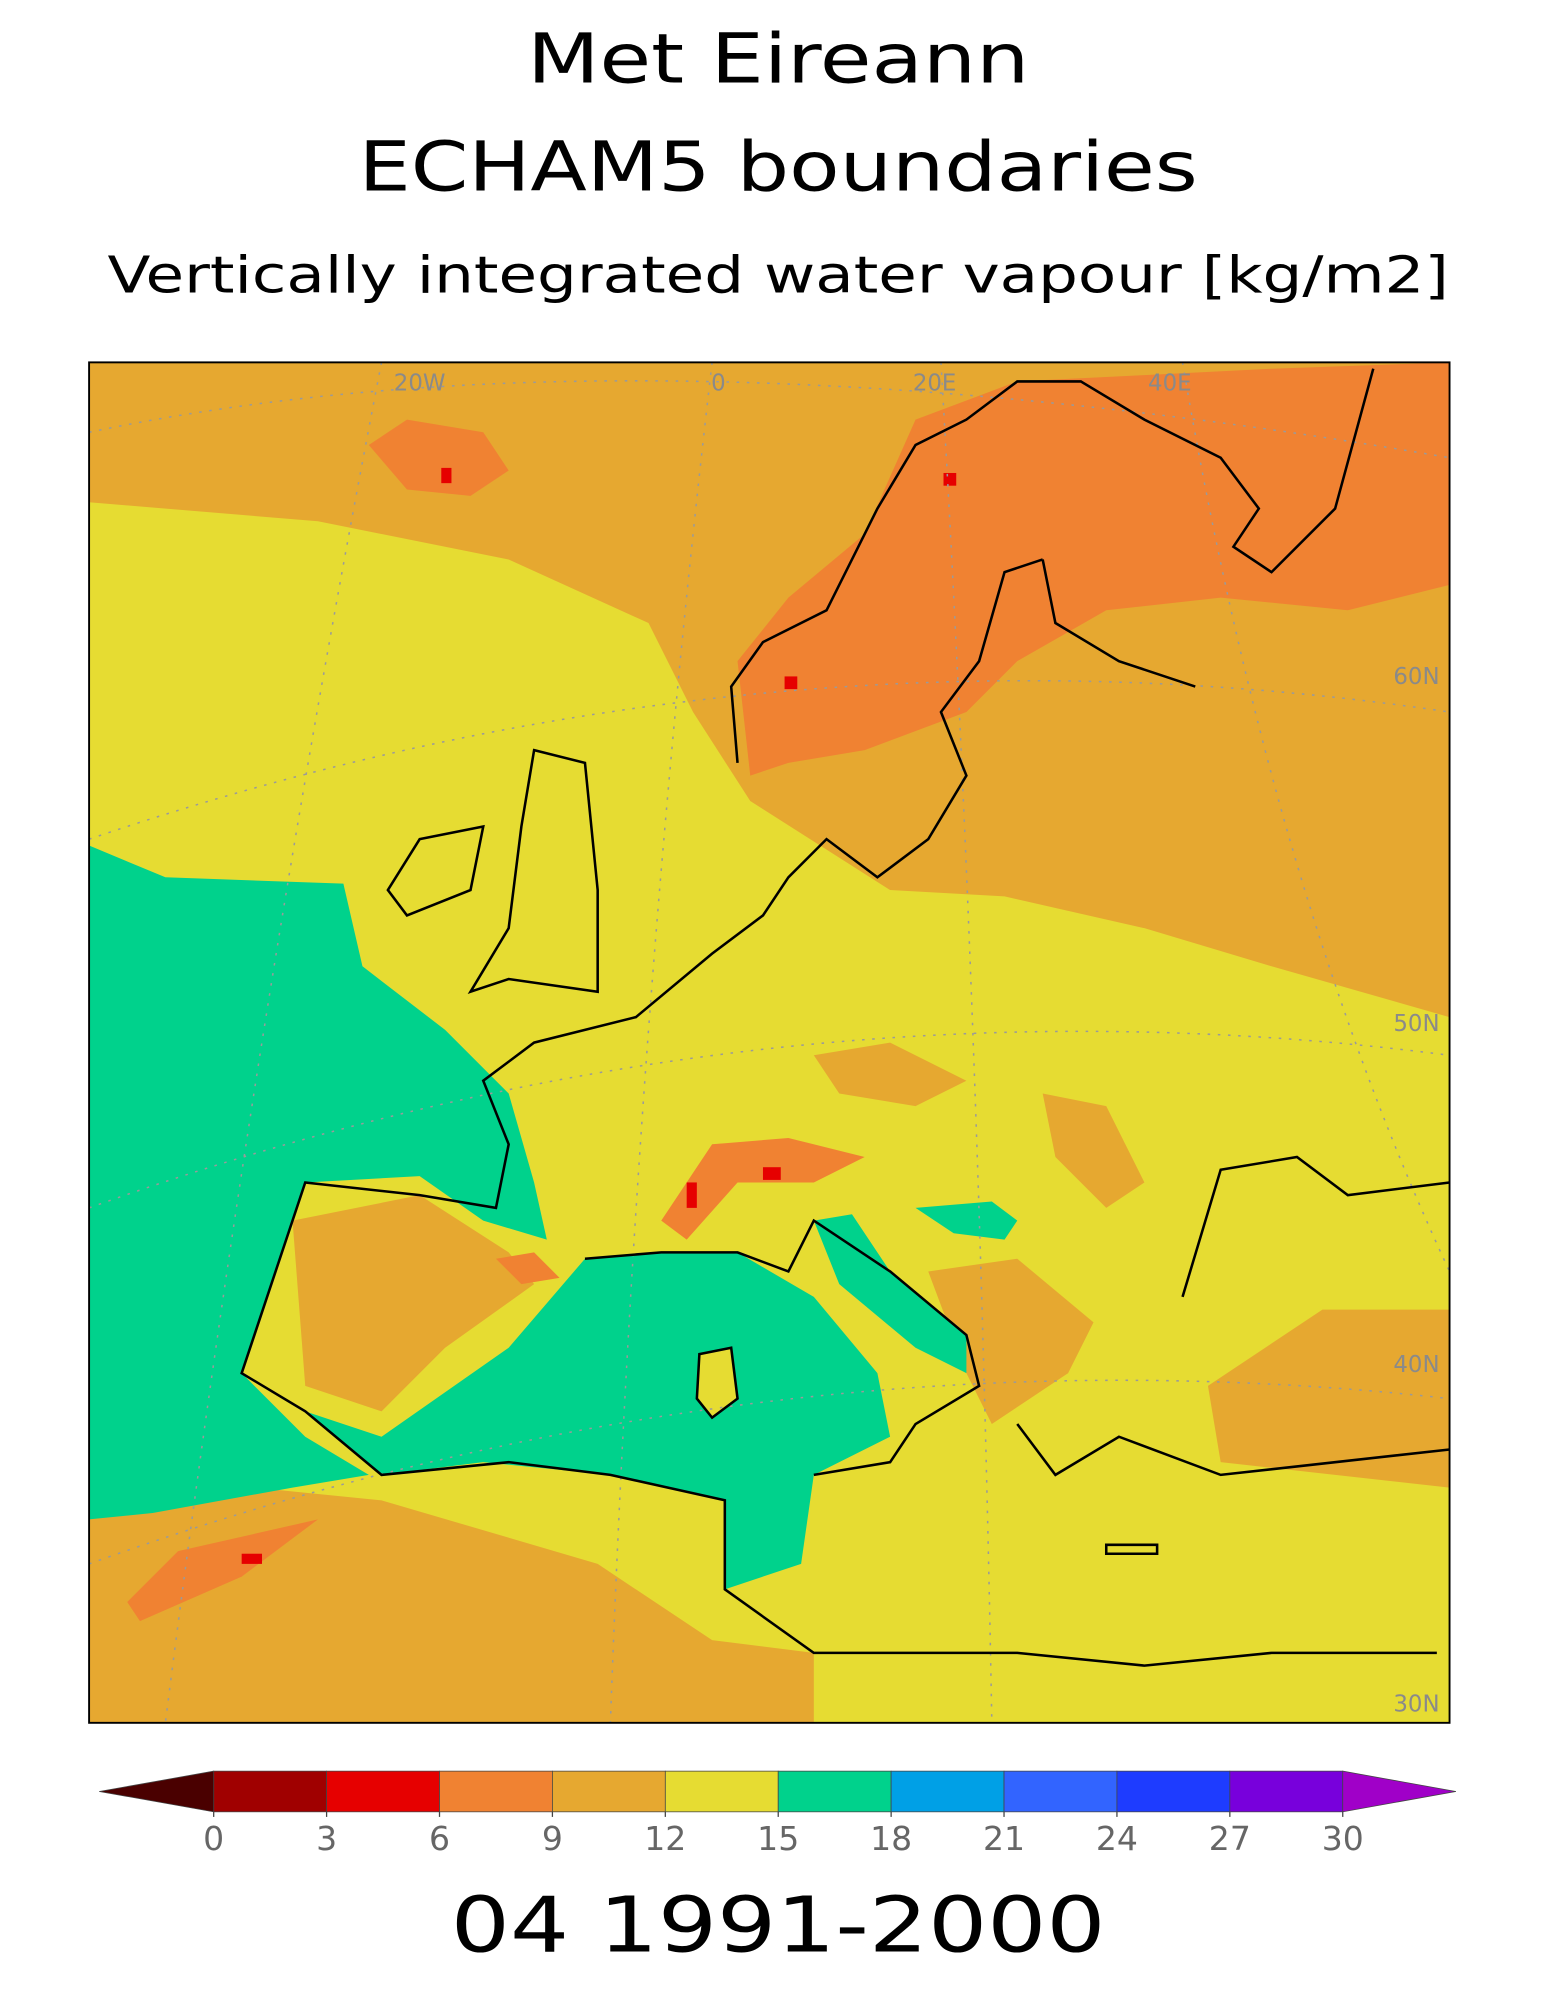 The height and width of the screenshot is (2000, 1545). What do you see at coordinates (420, 383) in the screenshot?
I see `lon-label: 20W` at bounding box center [420, 383].